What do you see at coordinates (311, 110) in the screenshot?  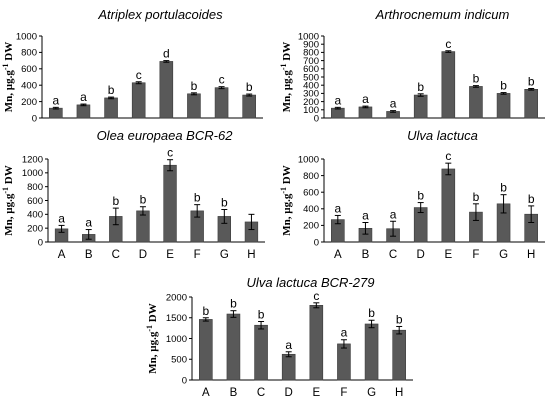 I see `y-tick-label: 100` at bounding box center [311, 110].